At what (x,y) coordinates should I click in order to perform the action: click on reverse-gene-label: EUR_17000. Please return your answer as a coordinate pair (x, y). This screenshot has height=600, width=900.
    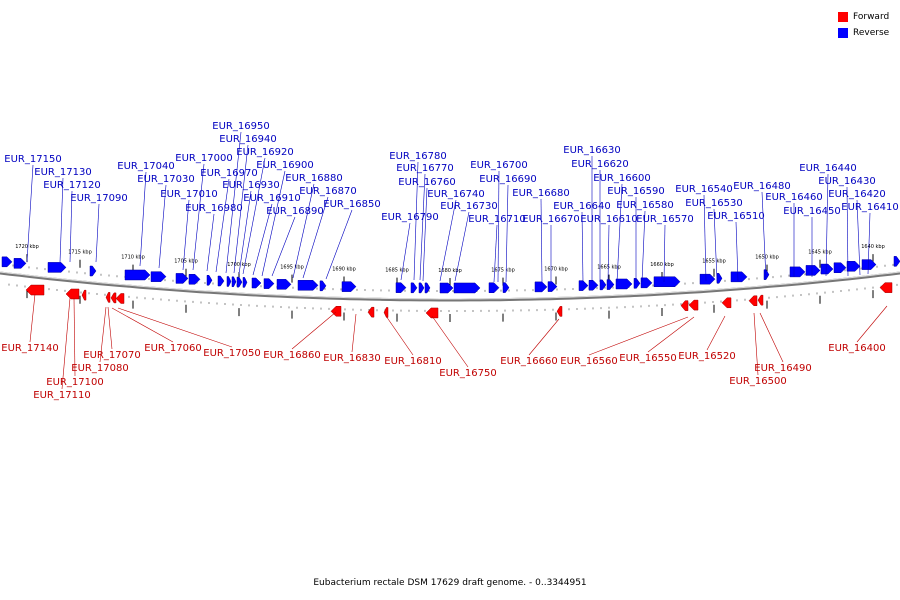
    Looking at the image, I should click on (203, 158).